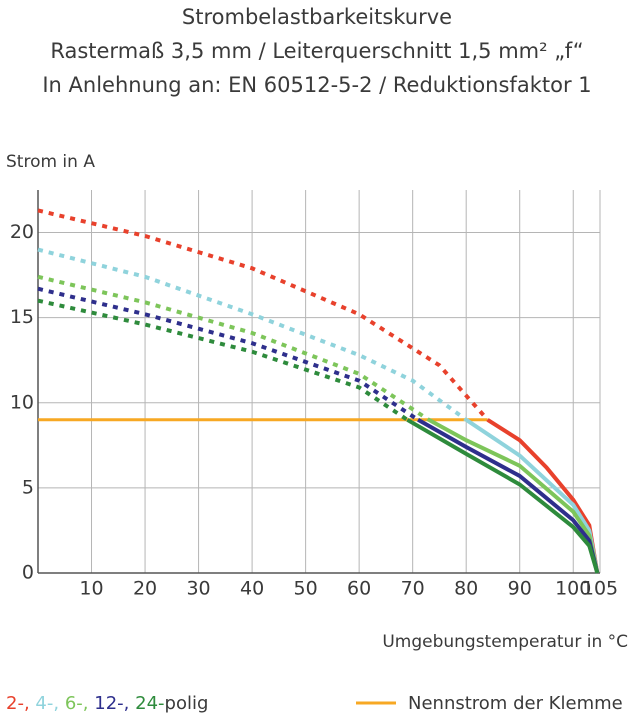 Image resolution: width=634 pixels, height=720 pixels. Describe the element at coordinates (198, 589) in the screenshot. I see `x-tick-label: 30` at that location.